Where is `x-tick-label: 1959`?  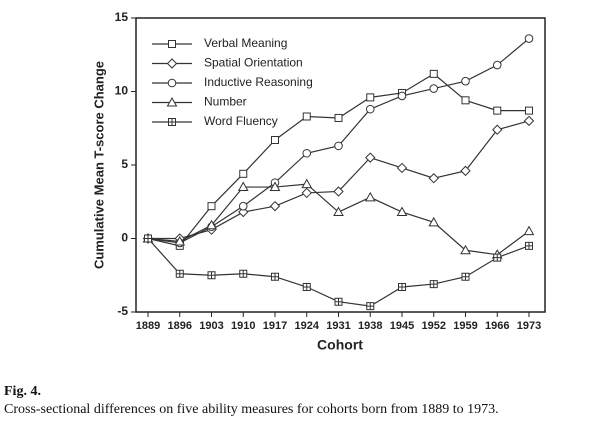 x-tick-label: 1959 is located at coordinates (465, 326).